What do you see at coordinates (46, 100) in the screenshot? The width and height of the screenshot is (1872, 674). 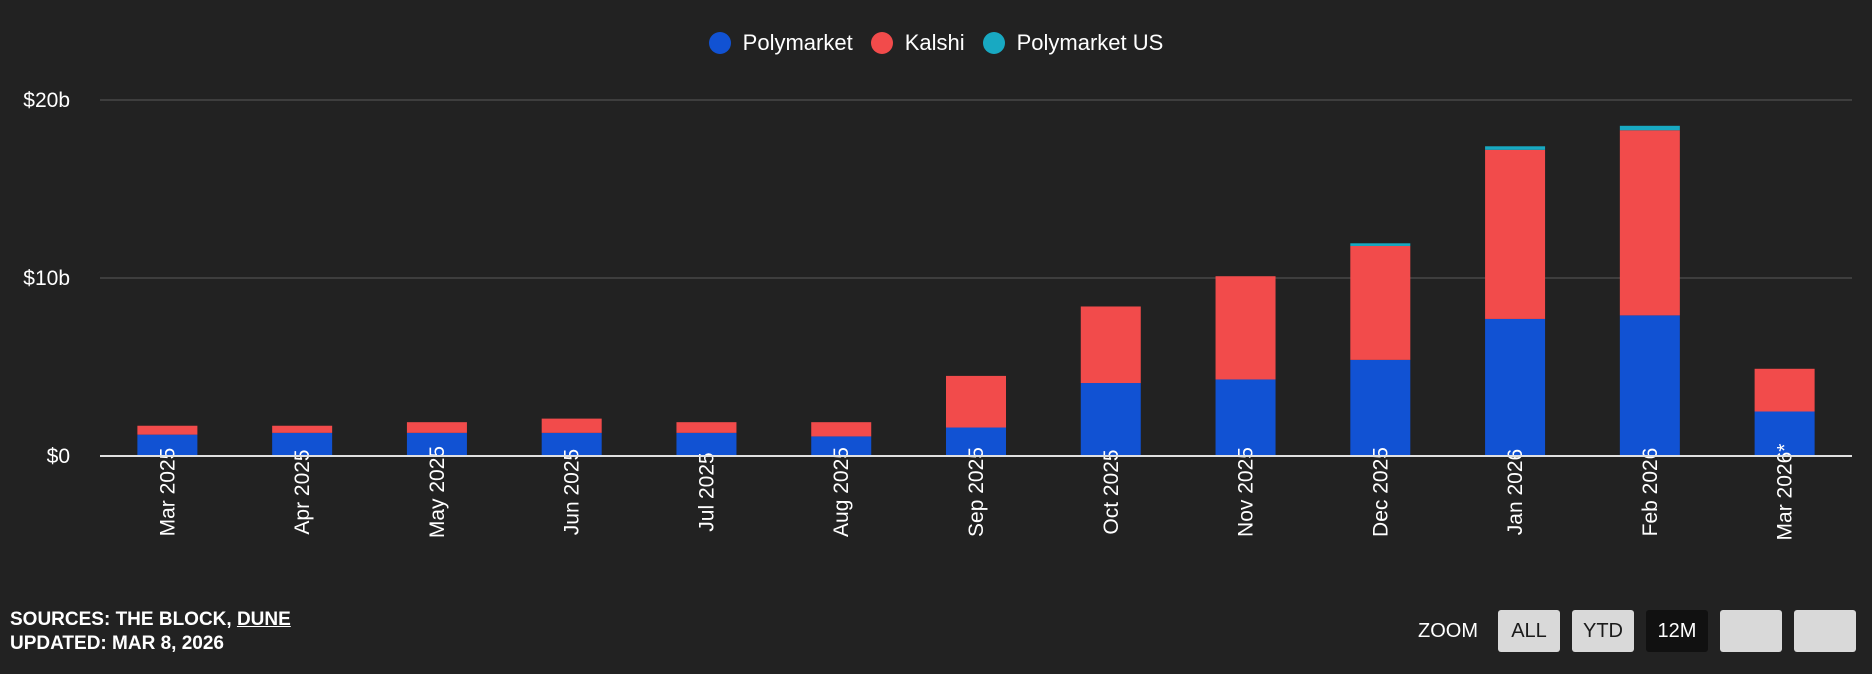 I see `y-tick-label: $20b` at bounding box center [46, 100].